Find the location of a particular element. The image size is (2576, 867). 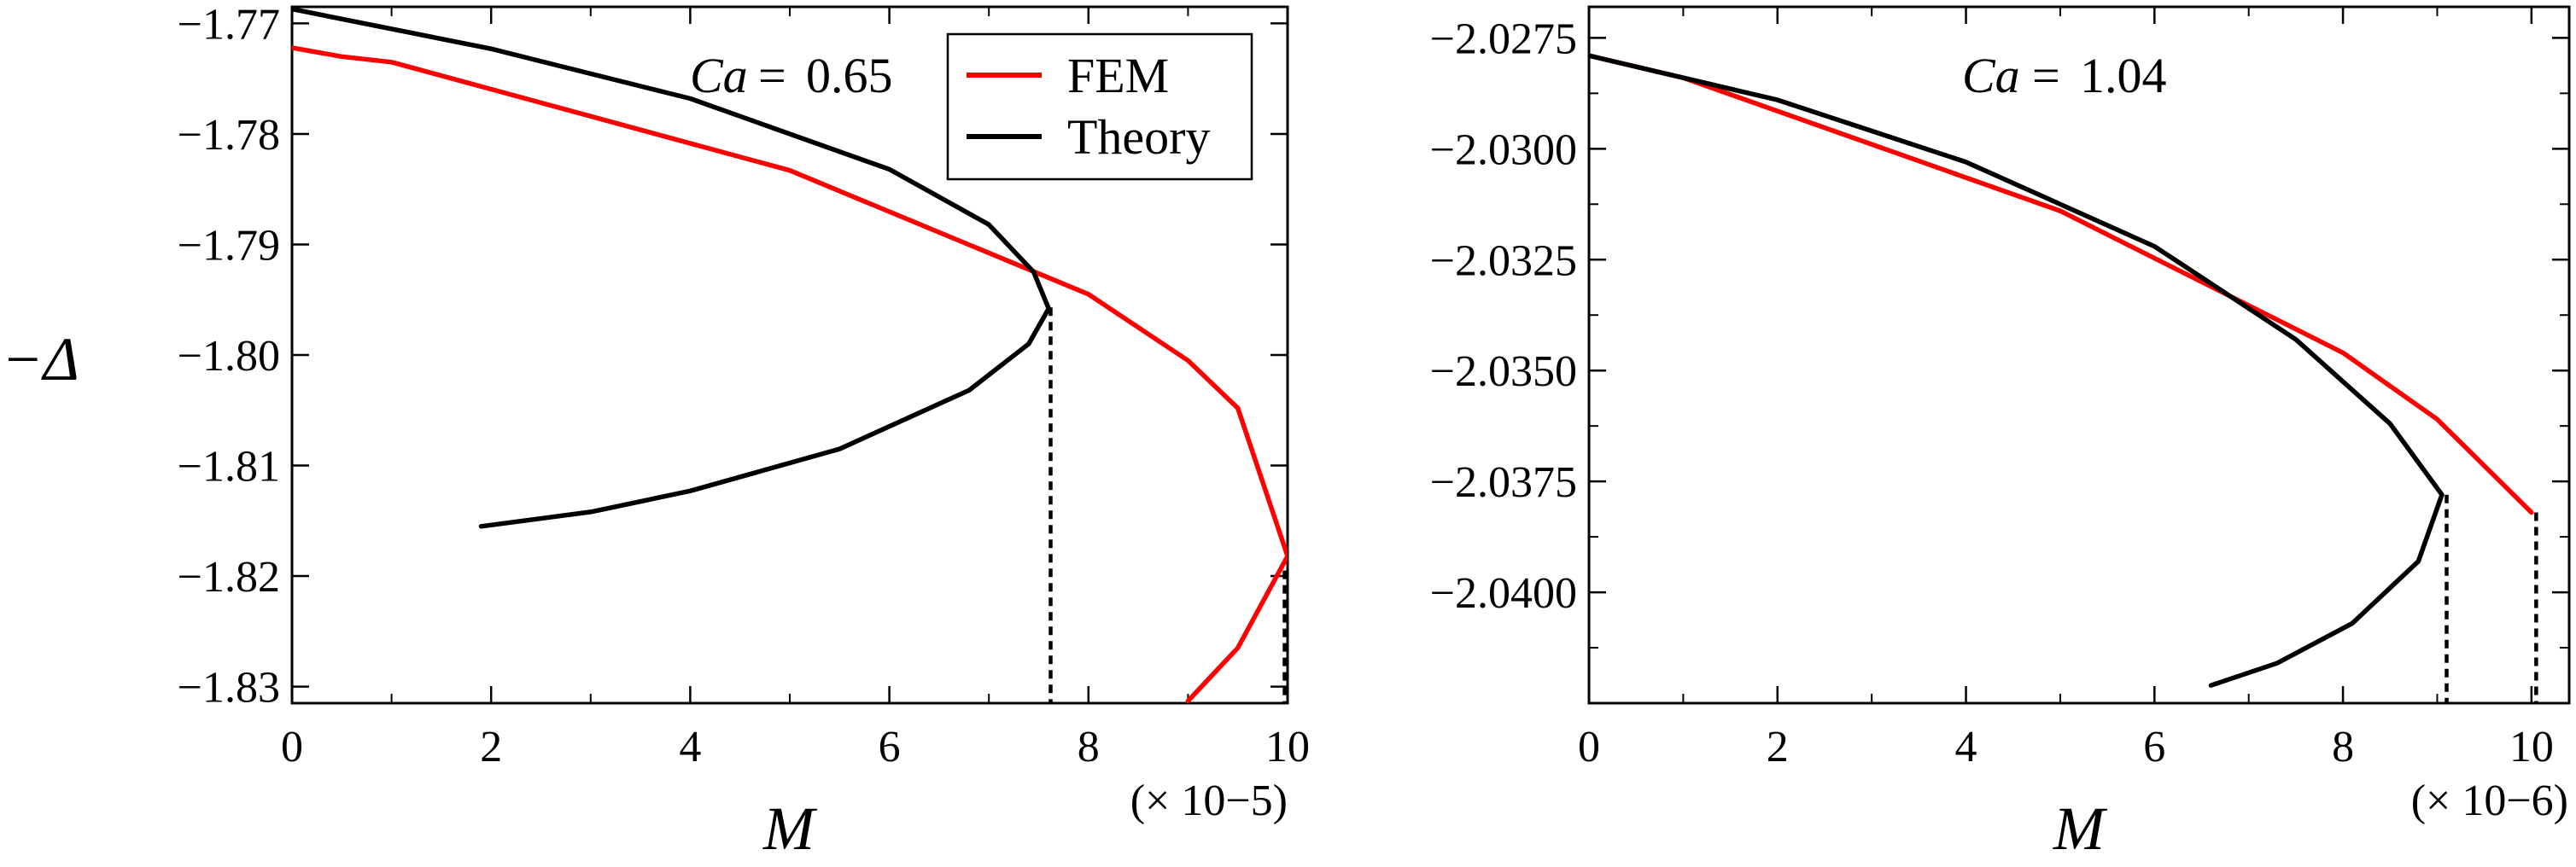

y-tick-label: −1.79 is located at coordinates (229, 245).